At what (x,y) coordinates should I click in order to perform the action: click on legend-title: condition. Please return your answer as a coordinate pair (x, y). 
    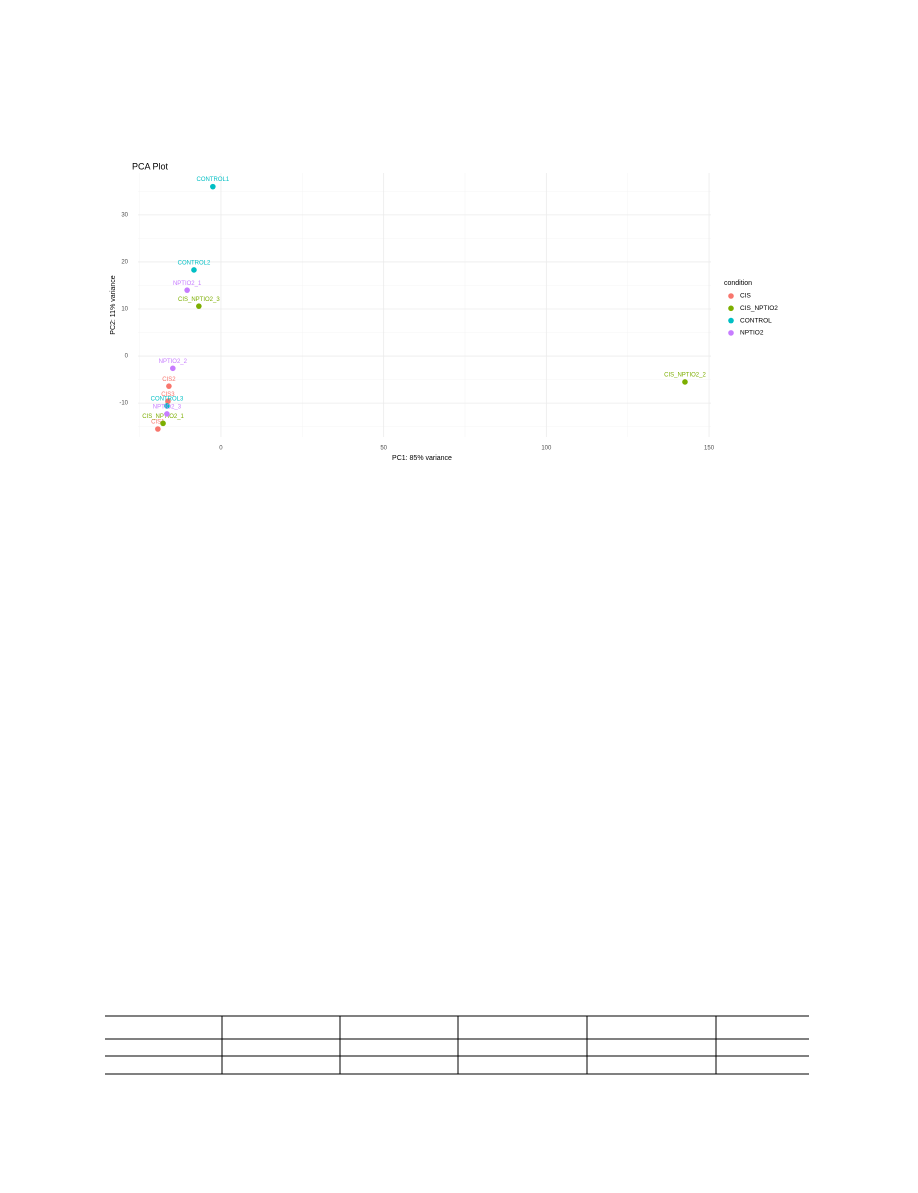
    Looking at the image, I should click on (738, 283).